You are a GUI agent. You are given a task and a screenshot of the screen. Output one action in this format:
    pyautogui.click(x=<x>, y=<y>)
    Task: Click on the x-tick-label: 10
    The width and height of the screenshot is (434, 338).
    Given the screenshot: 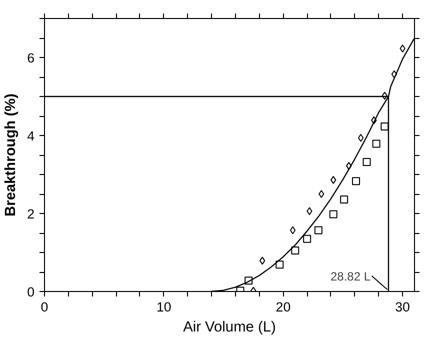 What is the action you would take?
    pyautogui.click(x=164, y=307)
    